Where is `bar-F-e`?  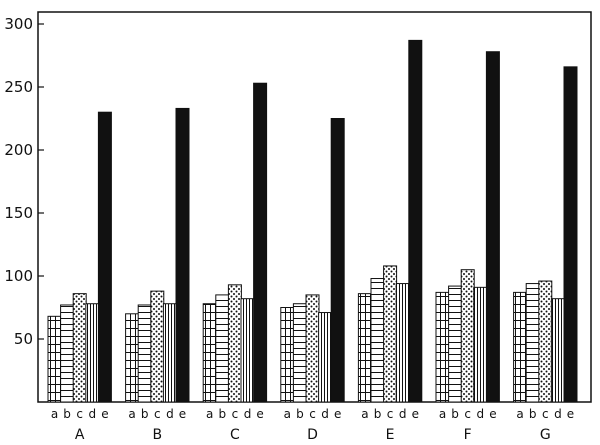
bar-F-e is located at coordinates (492, 227).